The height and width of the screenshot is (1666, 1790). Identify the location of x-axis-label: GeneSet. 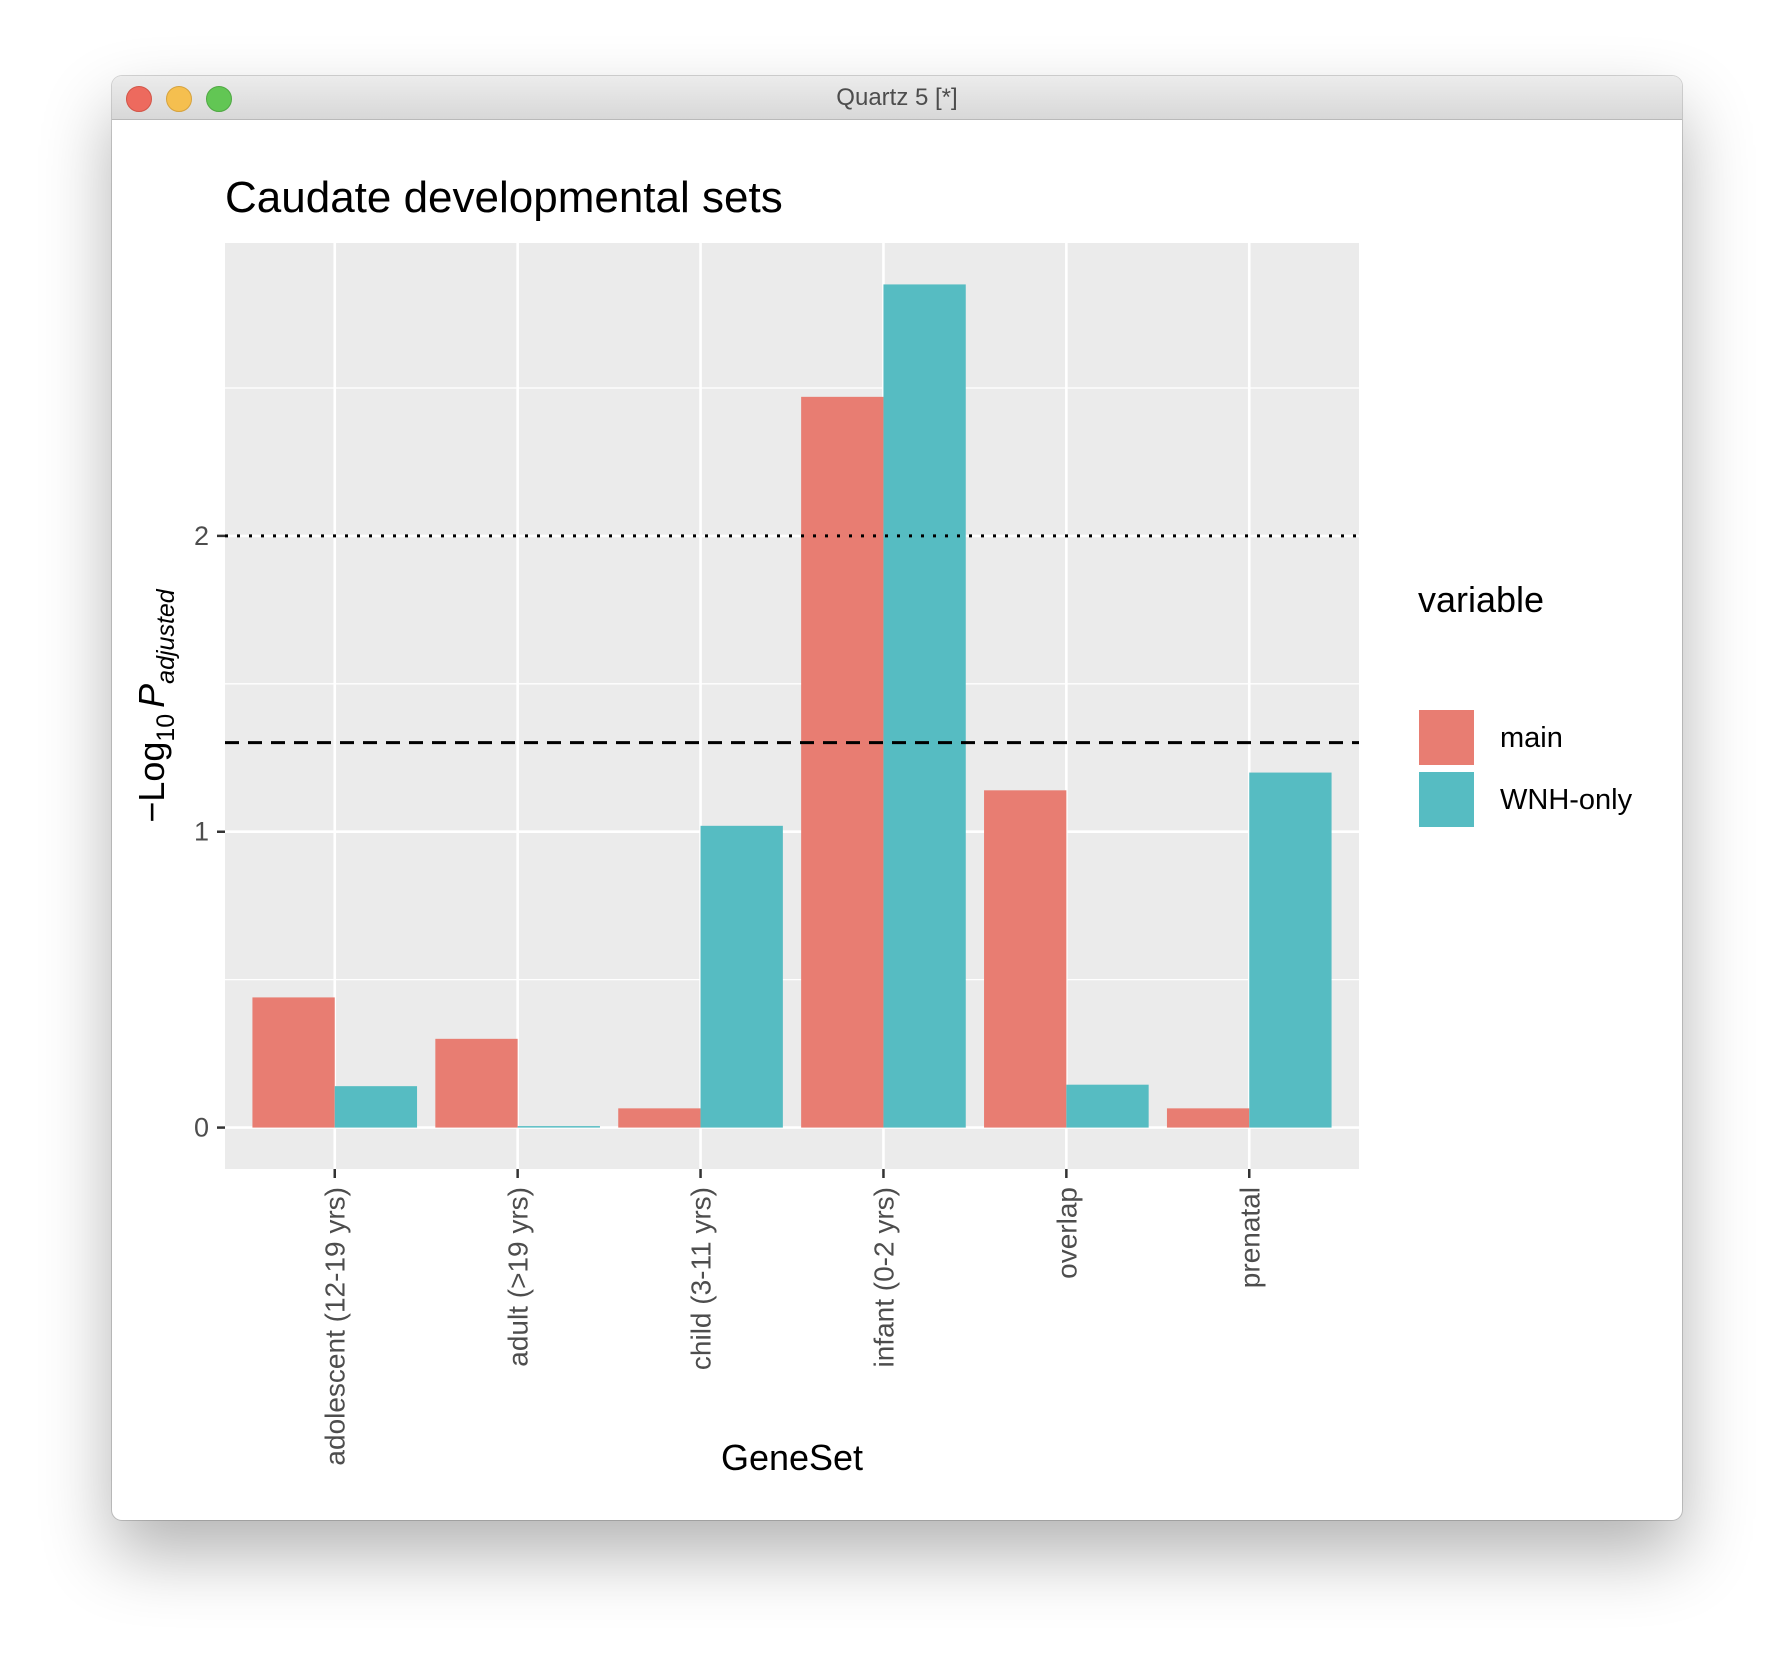
(792, 1457).